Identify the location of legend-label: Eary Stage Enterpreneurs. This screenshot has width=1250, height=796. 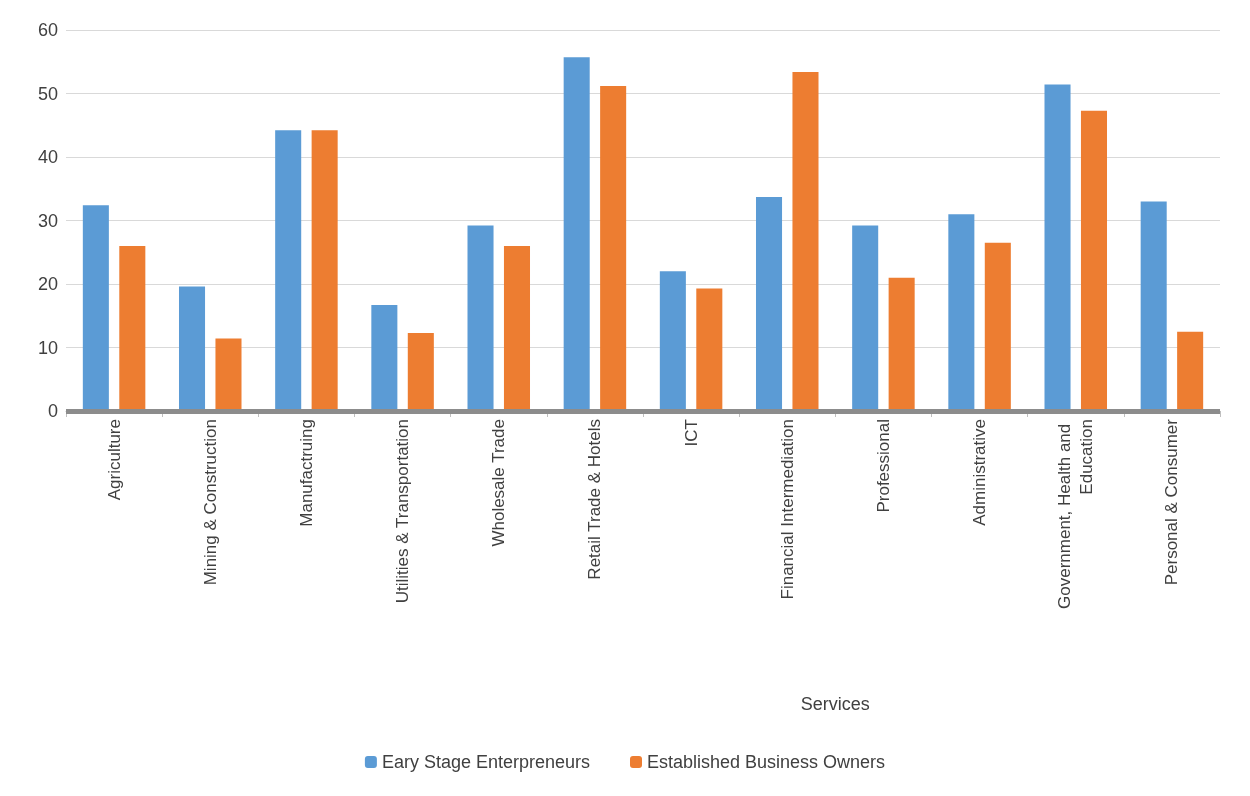
(486, 762).